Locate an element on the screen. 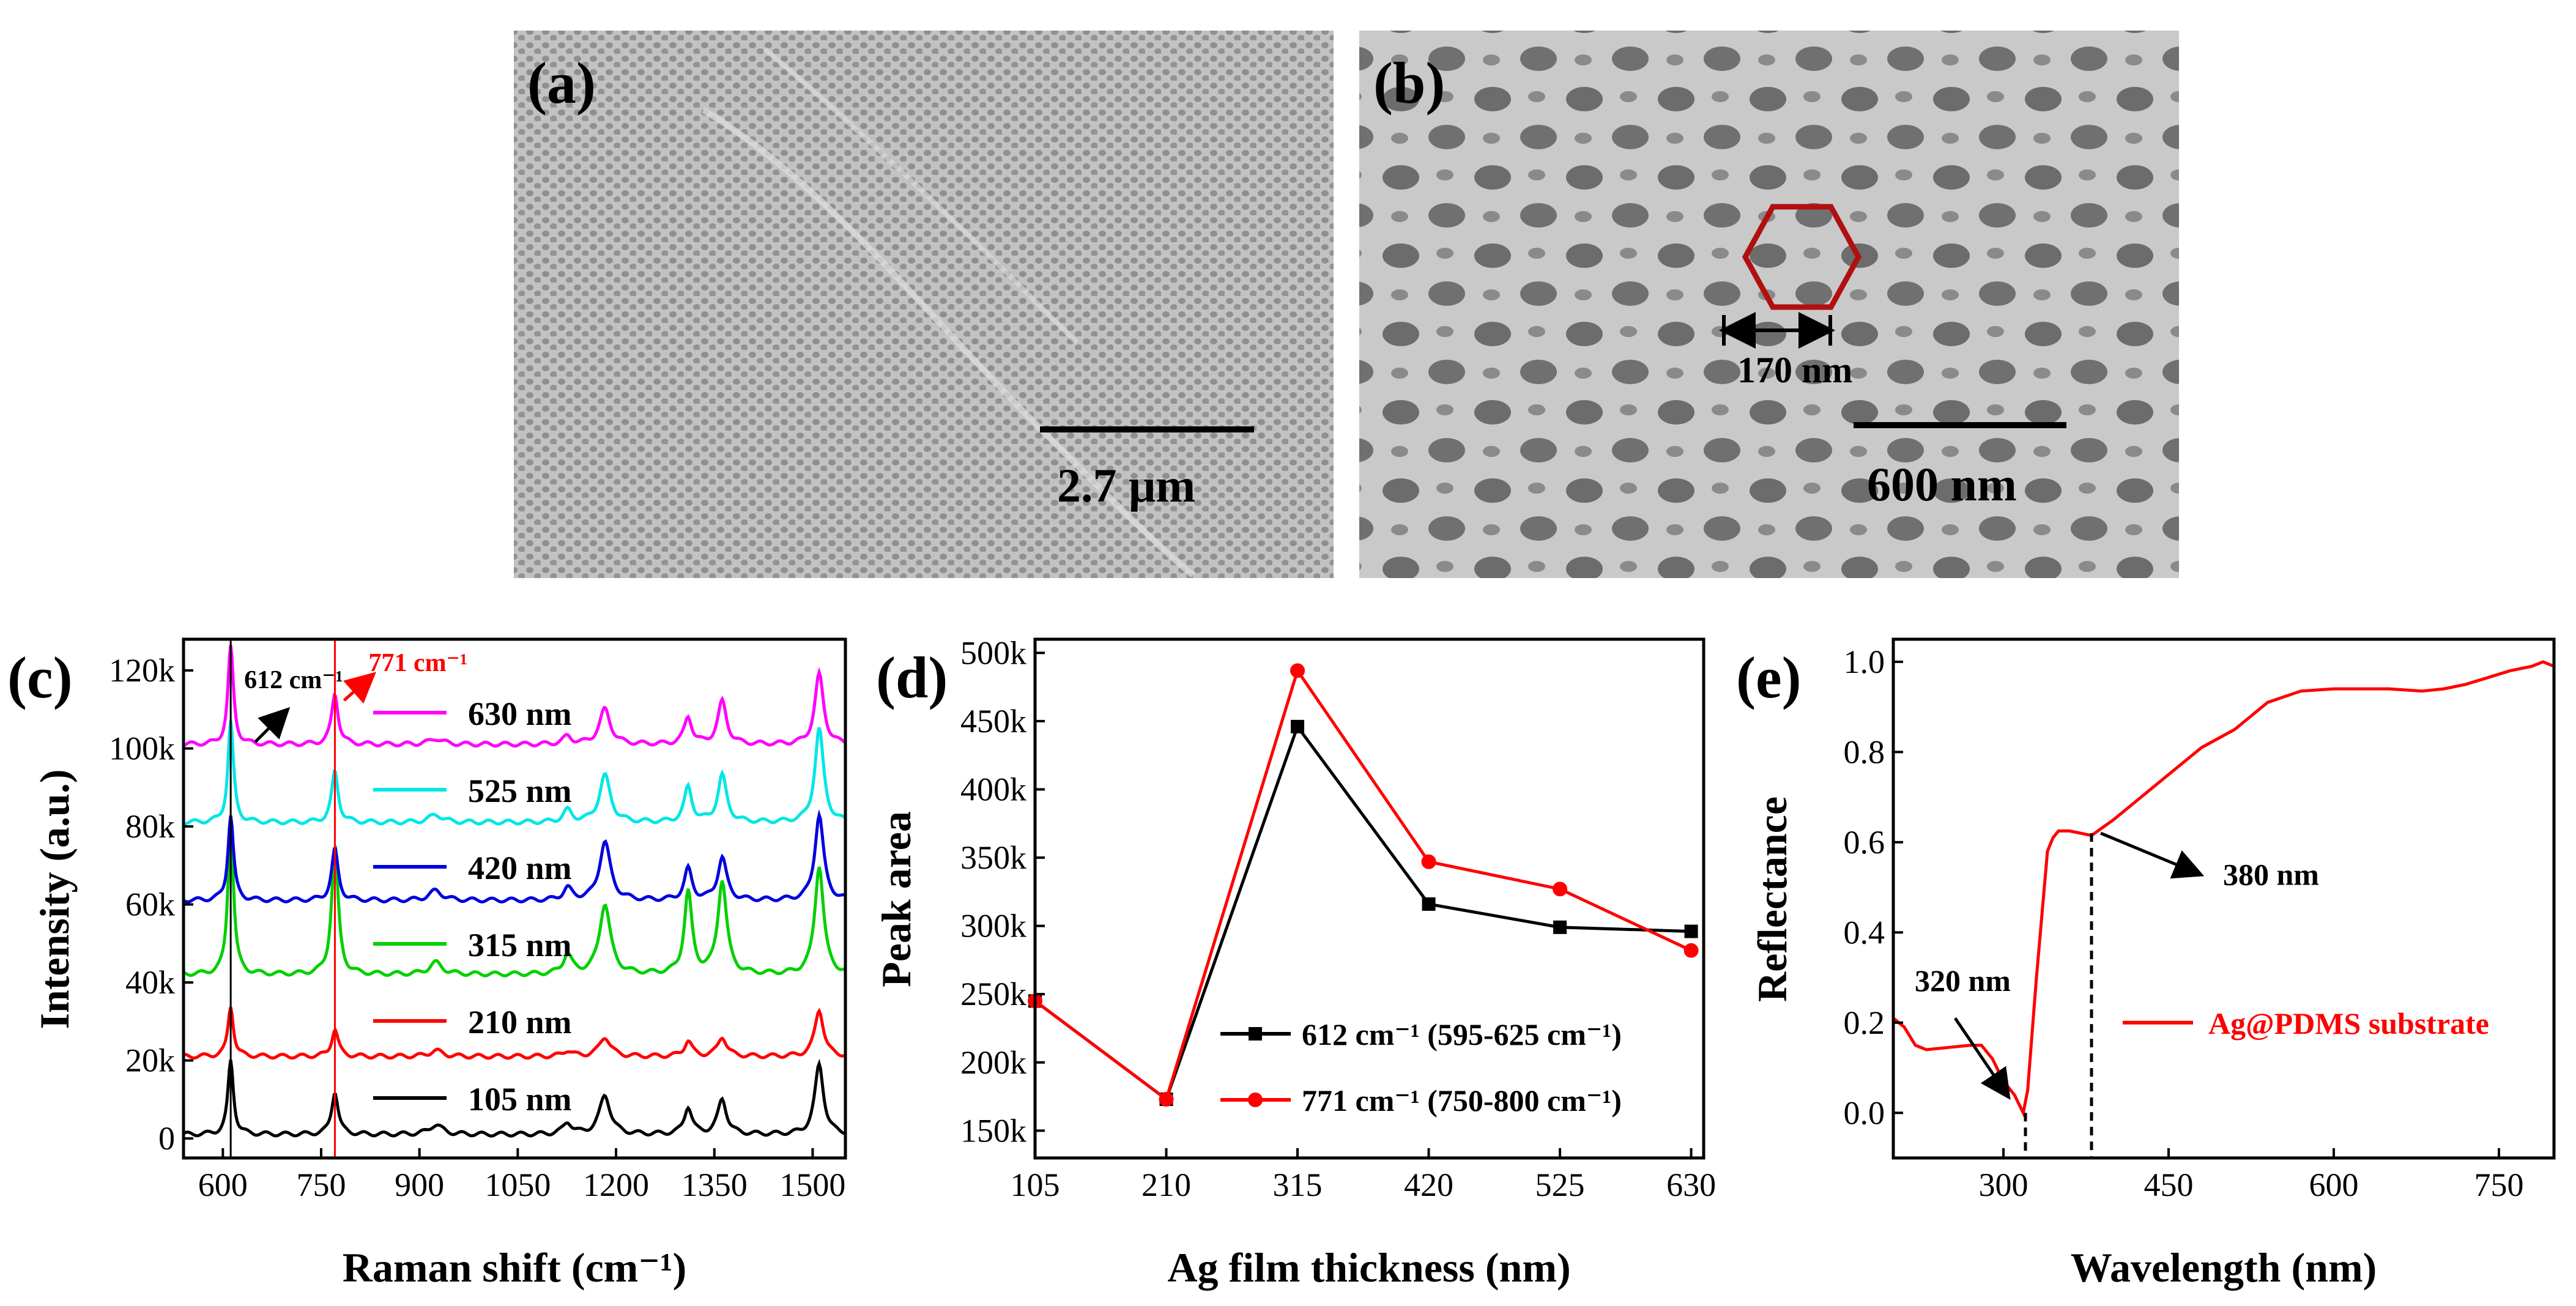 This screenshot has height=1306, width=2576. y-tick-label: 60k is located at coordinates (150, 904).